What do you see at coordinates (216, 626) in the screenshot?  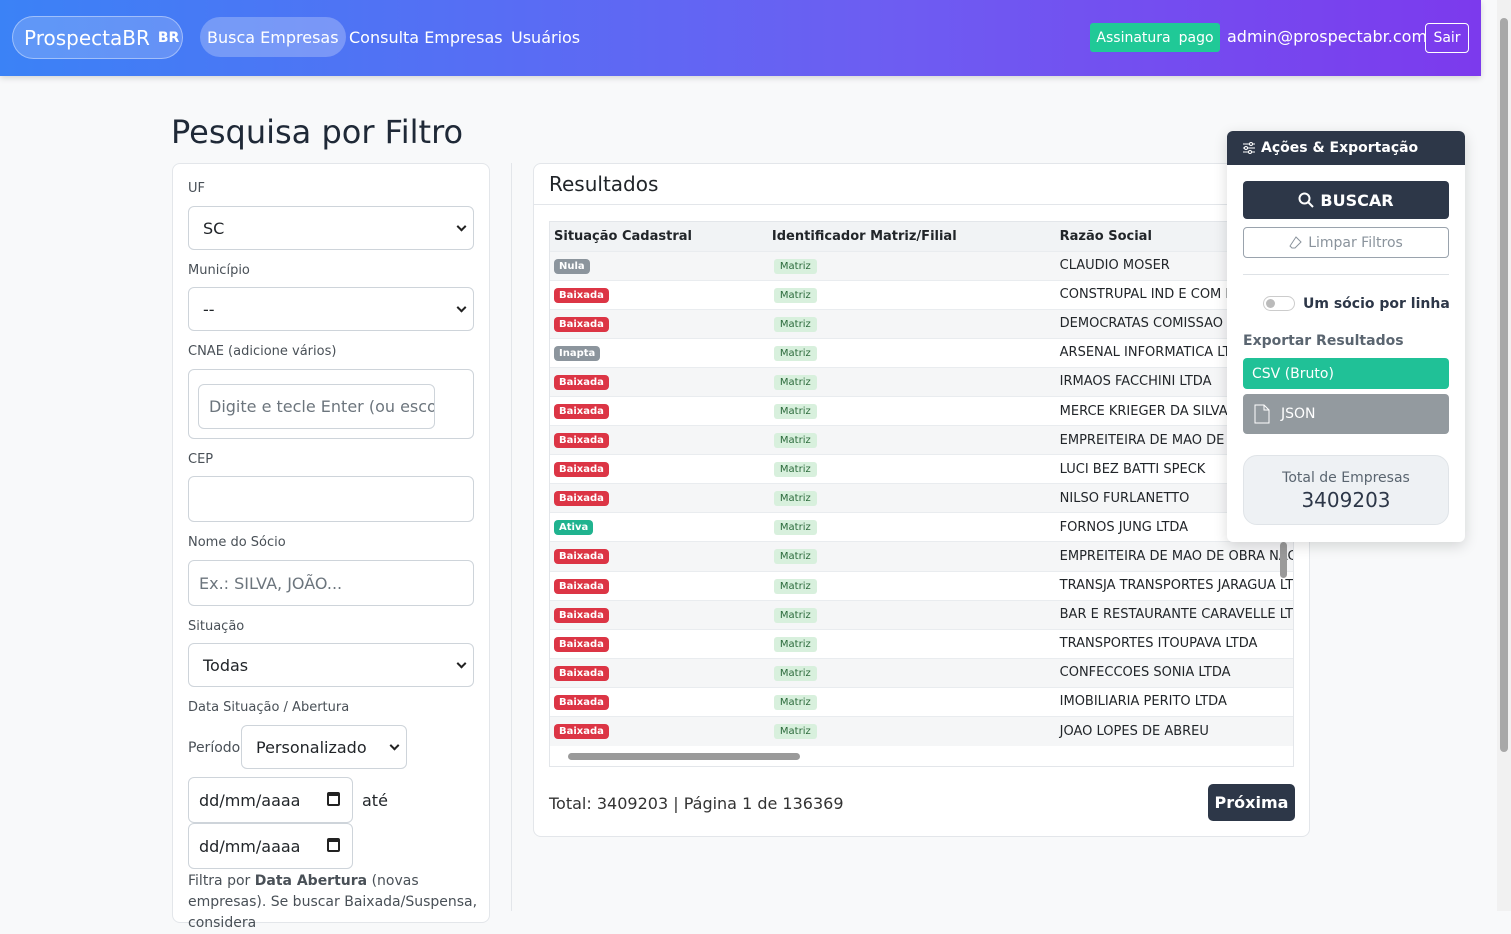 I see `field-label: Situação` at bounding box center [216, 626].